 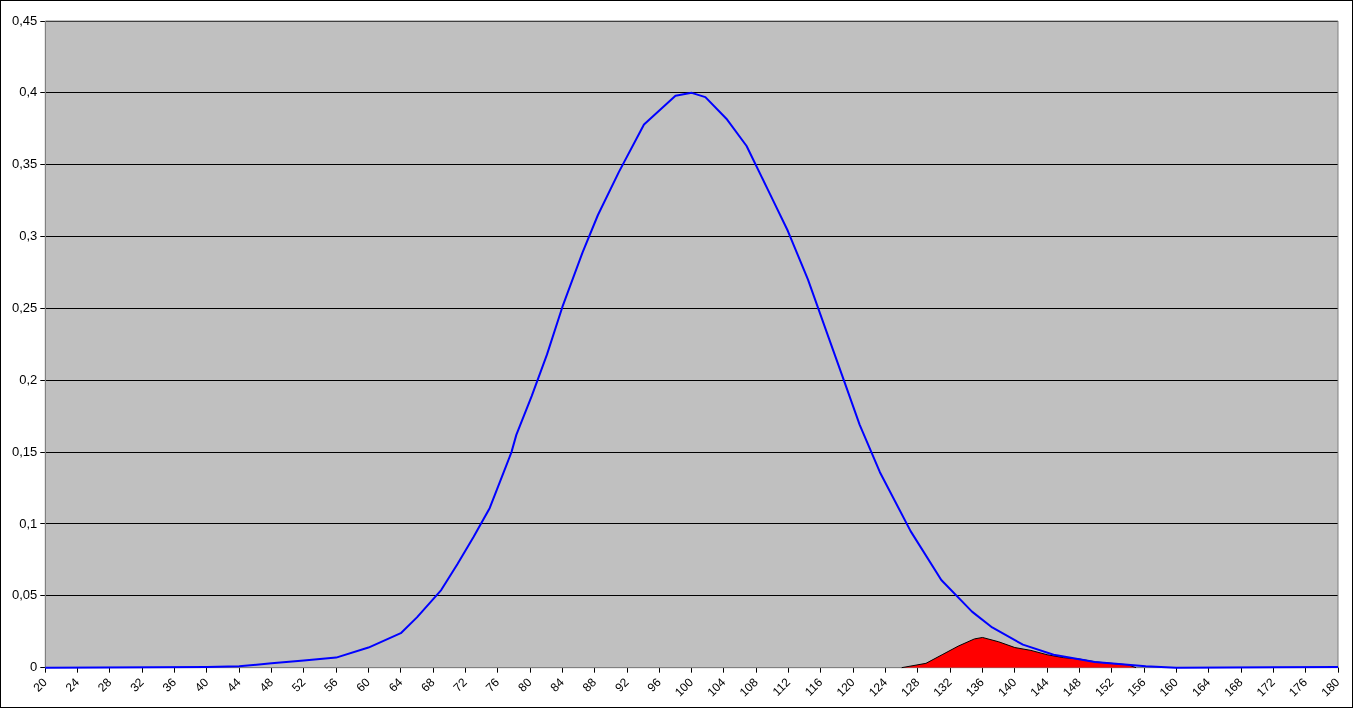 What do you see at coordinates (525, 685) in the screenshot?
I see `x-tick-label: 80` at bounding box center [525, 685].